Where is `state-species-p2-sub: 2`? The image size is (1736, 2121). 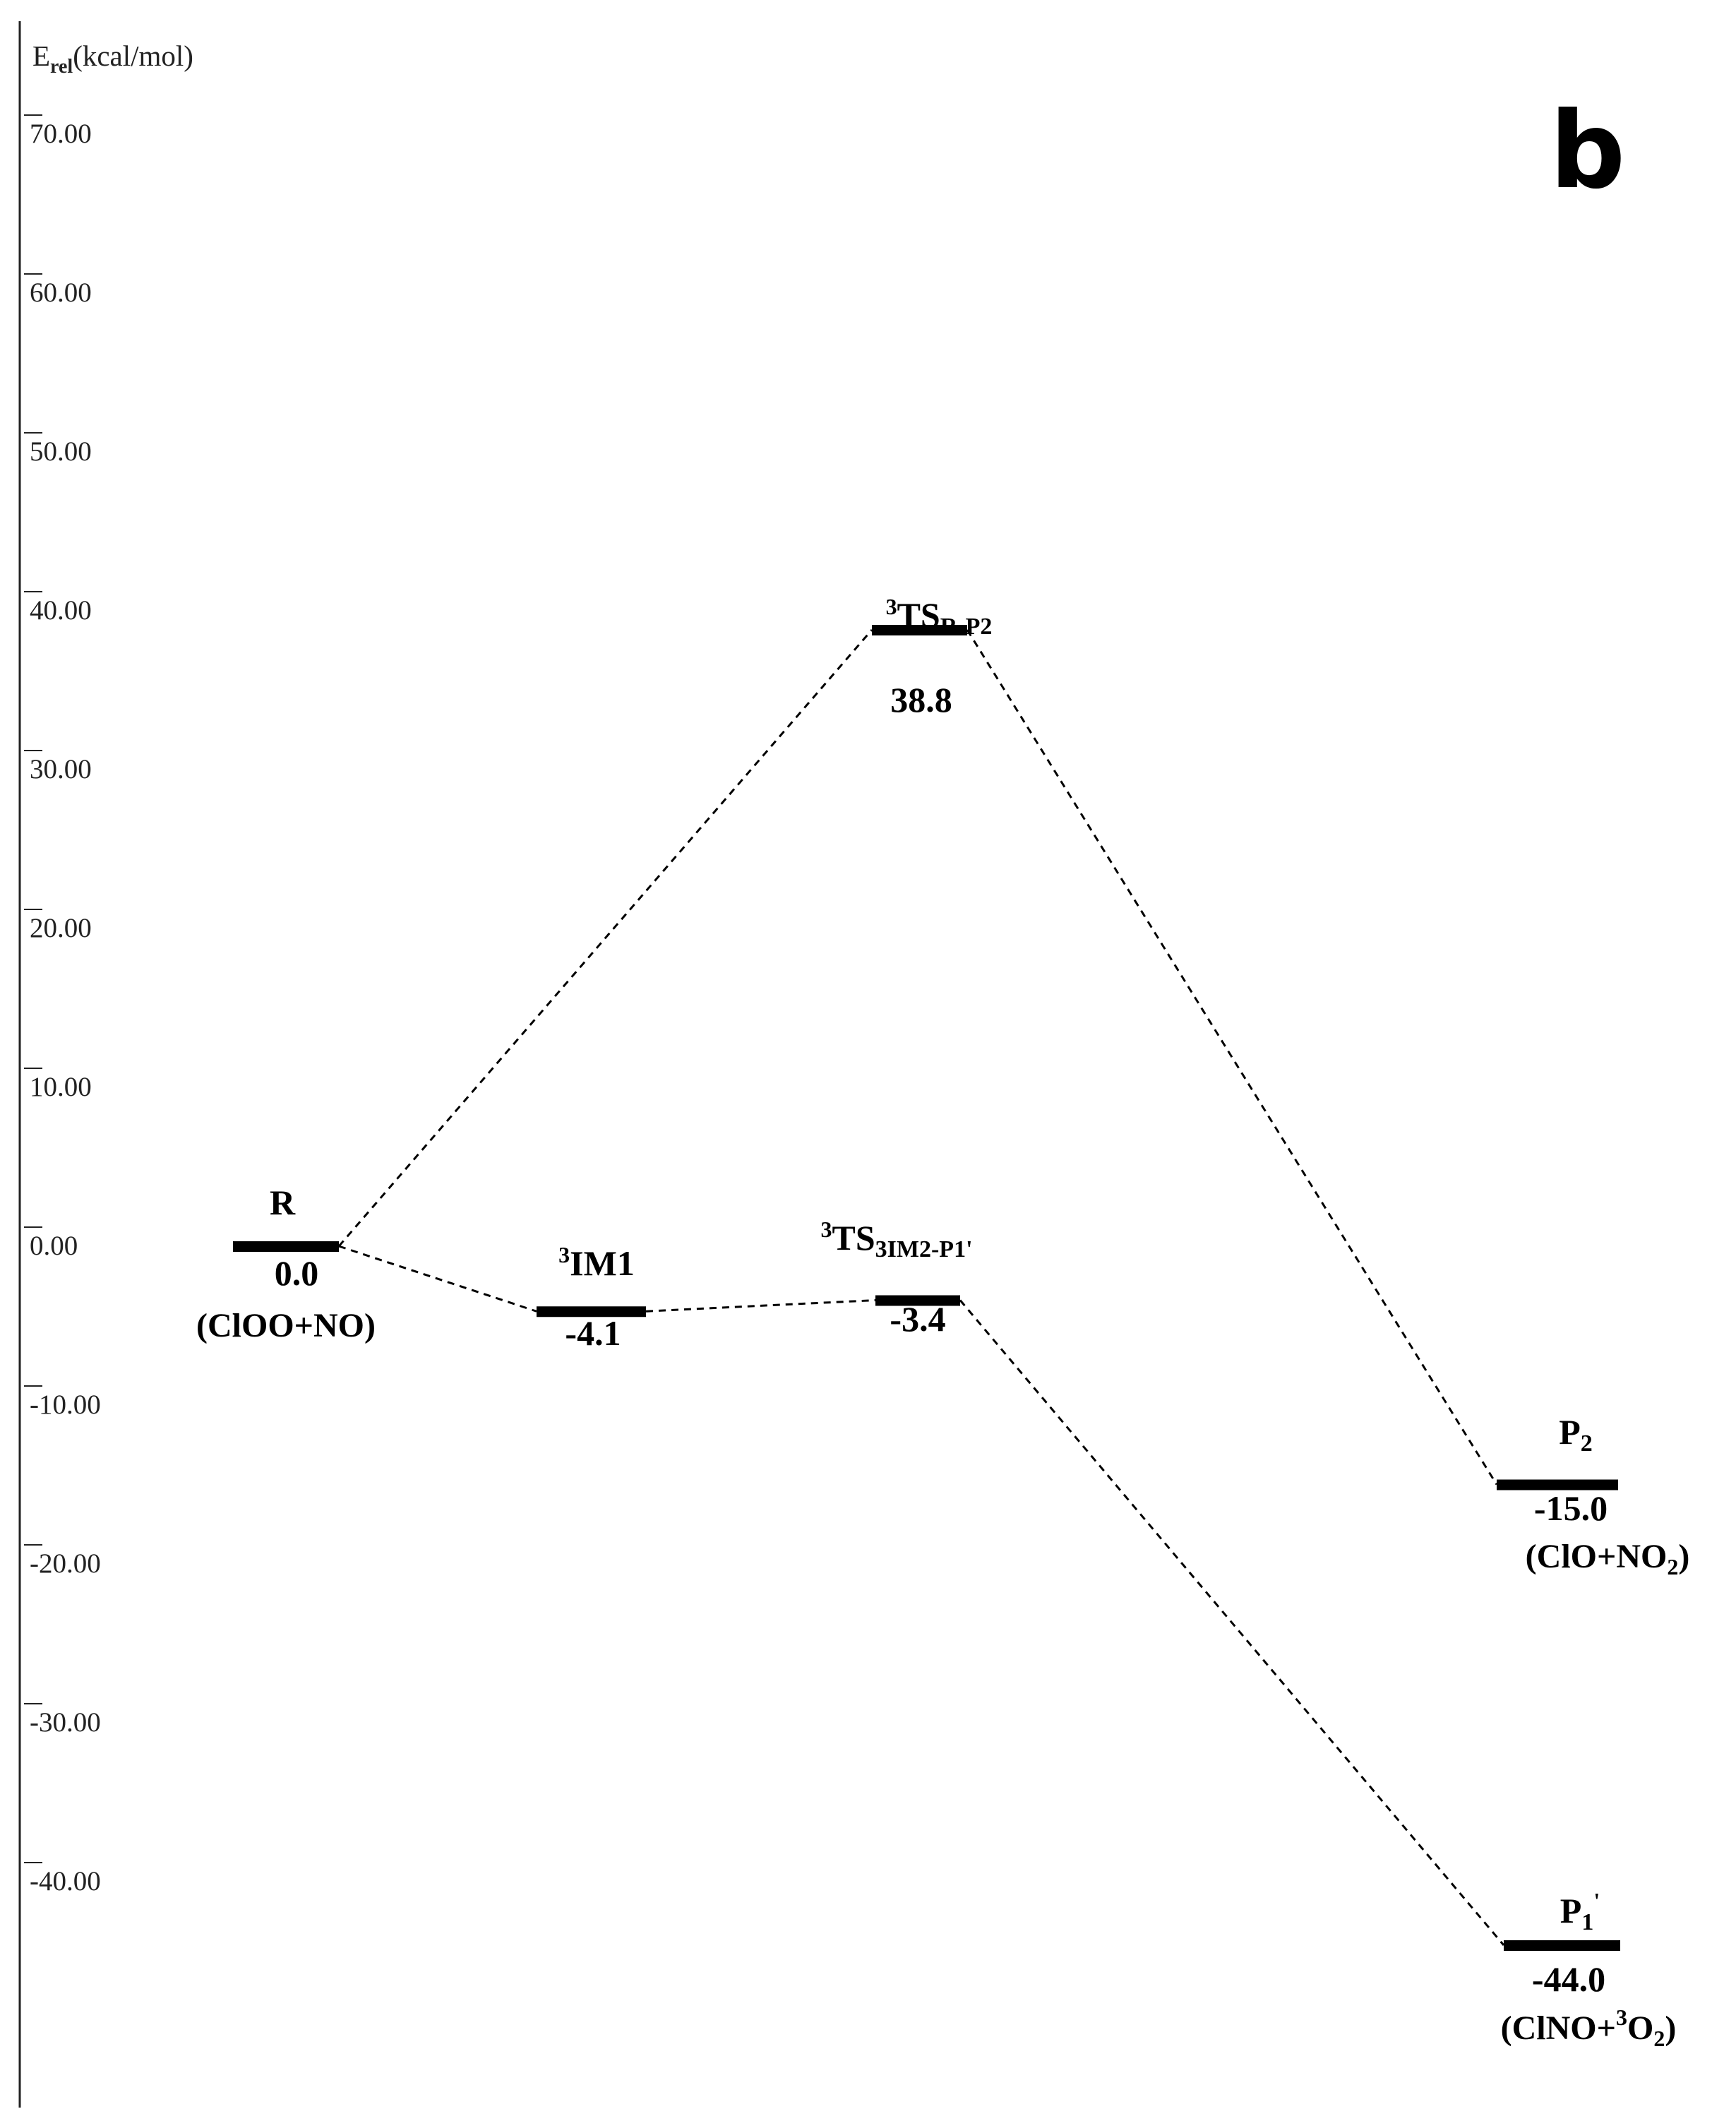 state-species-p2-sub: 2 is located at coordinates (1672, 1566).